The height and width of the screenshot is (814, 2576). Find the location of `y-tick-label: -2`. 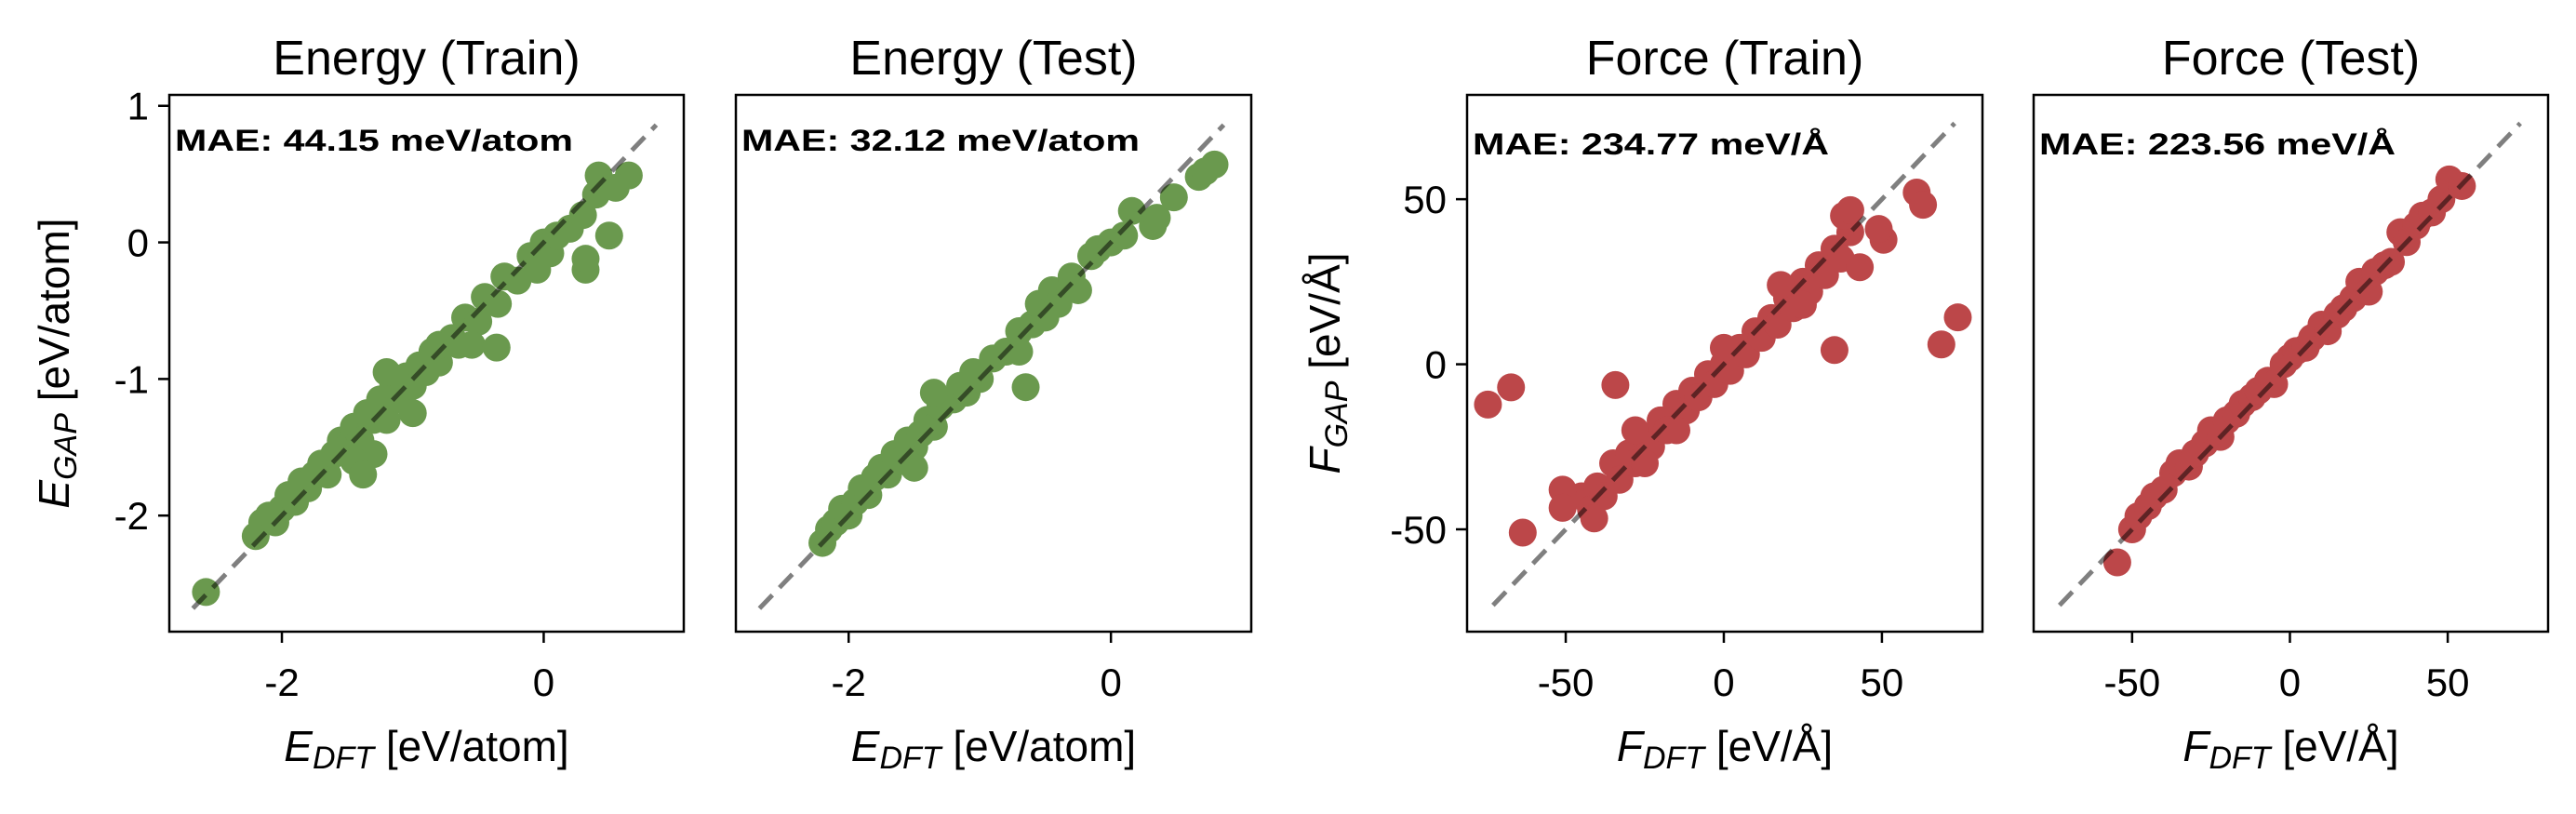

y-tick-label: -2 is located at coordinates (131, 516).